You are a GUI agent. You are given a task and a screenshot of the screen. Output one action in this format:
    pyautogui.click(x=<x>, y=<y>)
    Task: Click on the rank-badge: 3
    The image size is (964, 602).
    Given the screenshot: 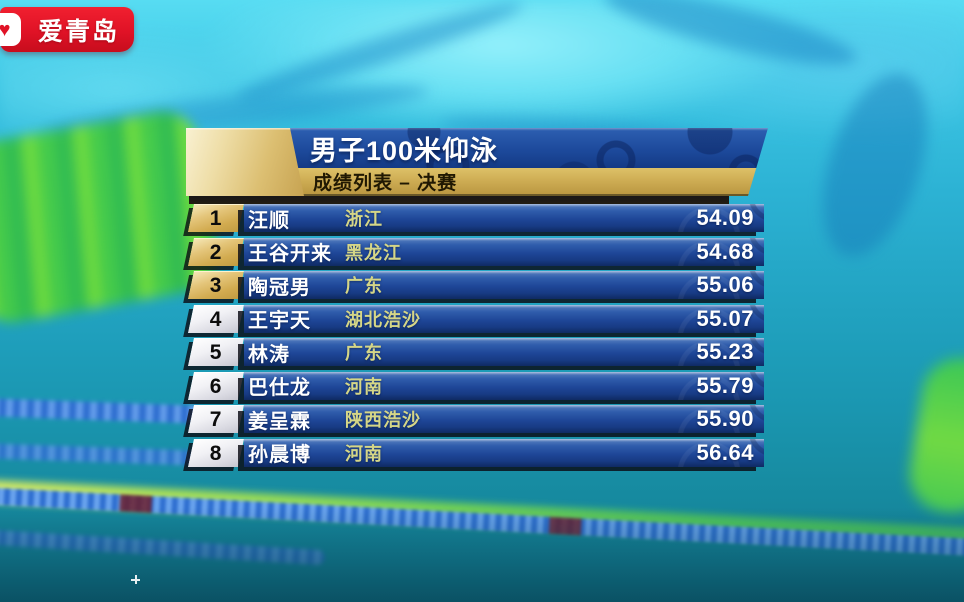 What is the action you would take?
    pyautogui.click(x=216, y=285)
    